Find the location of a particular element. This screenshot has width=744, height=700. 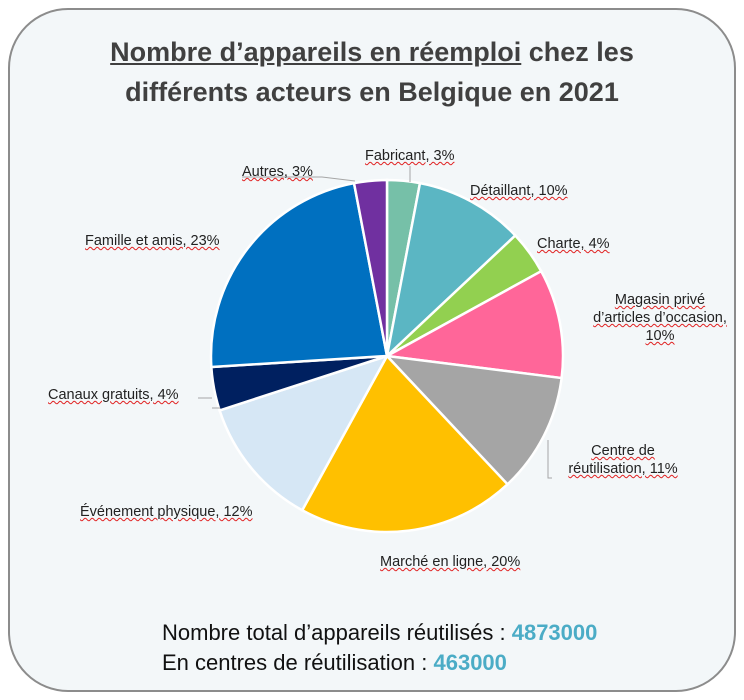

centres-value: 463000 is located at coordinates (470, 662).